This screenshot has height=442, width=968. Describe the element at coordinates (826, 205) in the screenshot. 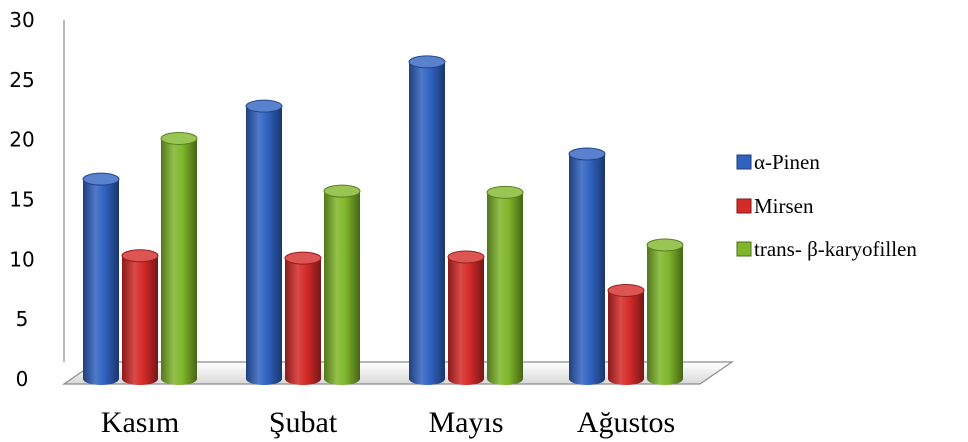

I see `legend: α-Pinen Mirsen trans- β-karyofillen` at that location.